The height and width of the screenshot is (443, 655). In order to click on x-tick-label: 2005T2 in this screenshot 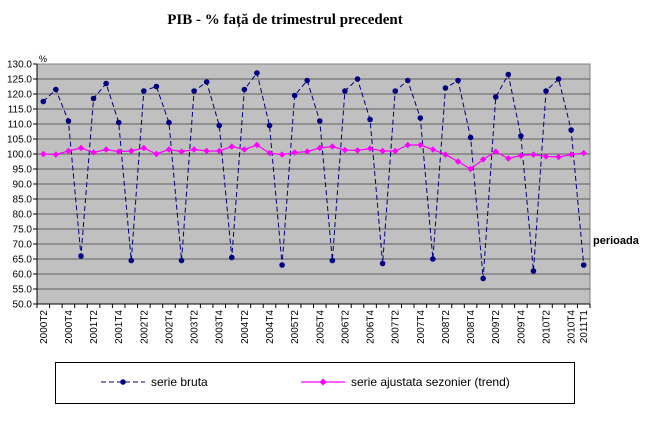, I will do `click(295, 327)`.